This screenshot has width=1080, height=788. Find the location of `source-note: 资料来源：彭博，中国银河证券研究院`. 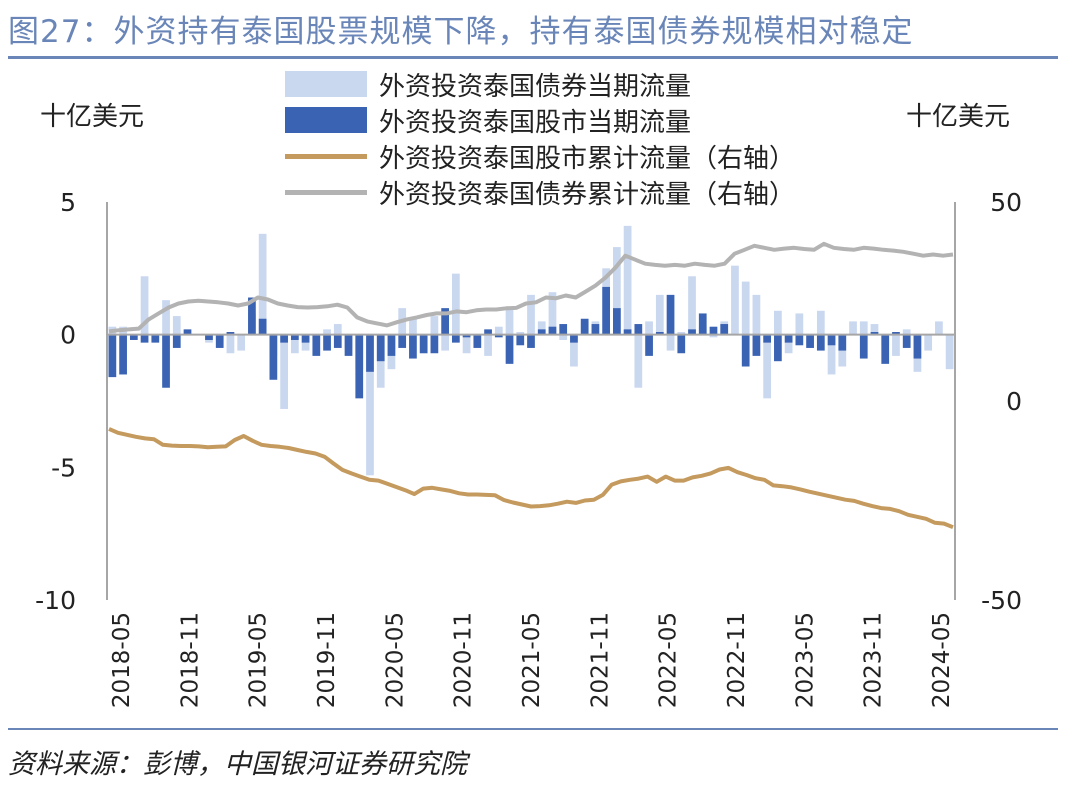

source-note: 资料来源：彭博，中国银河证券研究院 is located at coordinates (237, 764).